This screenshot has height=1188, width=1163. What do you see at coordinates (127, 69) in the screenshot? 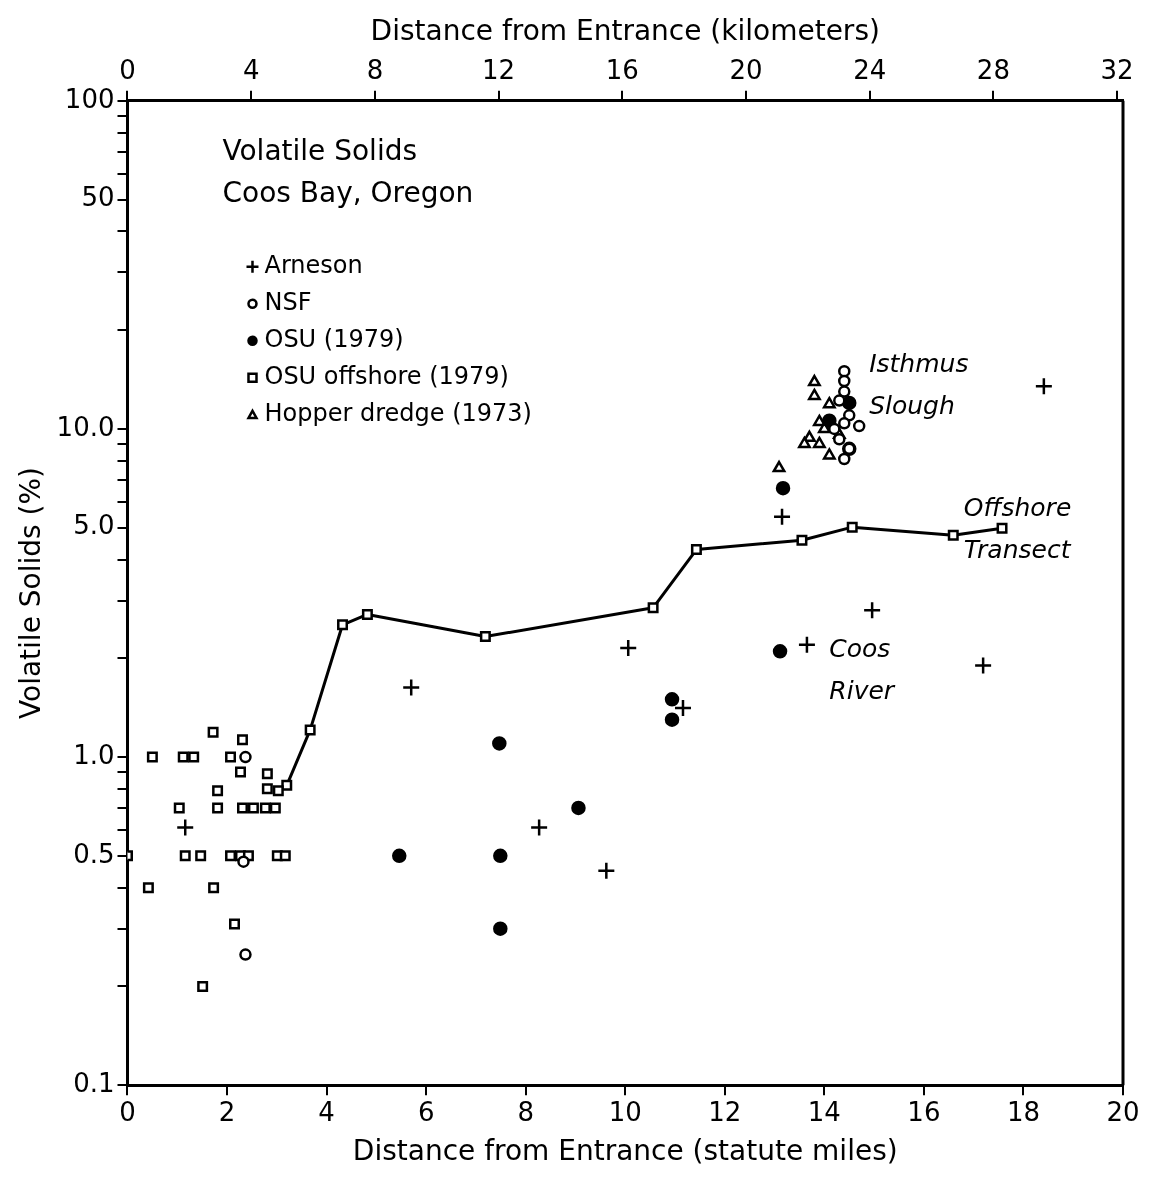
I see `x2-tick-label: 0` at bounding box center [127, 69].